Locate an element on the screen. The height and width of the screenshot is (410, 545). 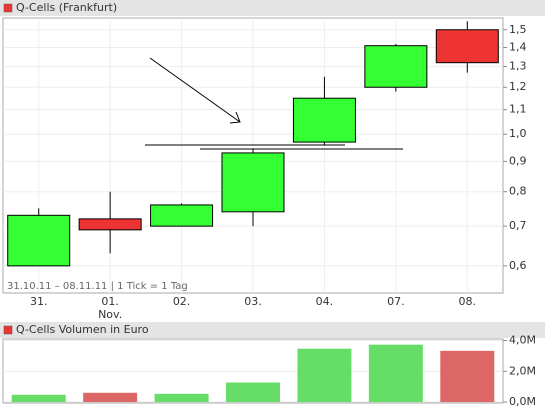
y-tick-label: 0,6 is located at coordinates (518, 265).